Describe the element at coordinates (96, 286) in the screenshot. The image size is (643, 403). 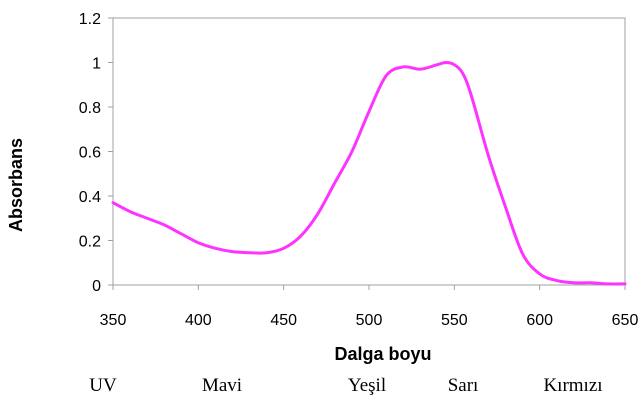
I see `y-tick-label: 0` at that location.